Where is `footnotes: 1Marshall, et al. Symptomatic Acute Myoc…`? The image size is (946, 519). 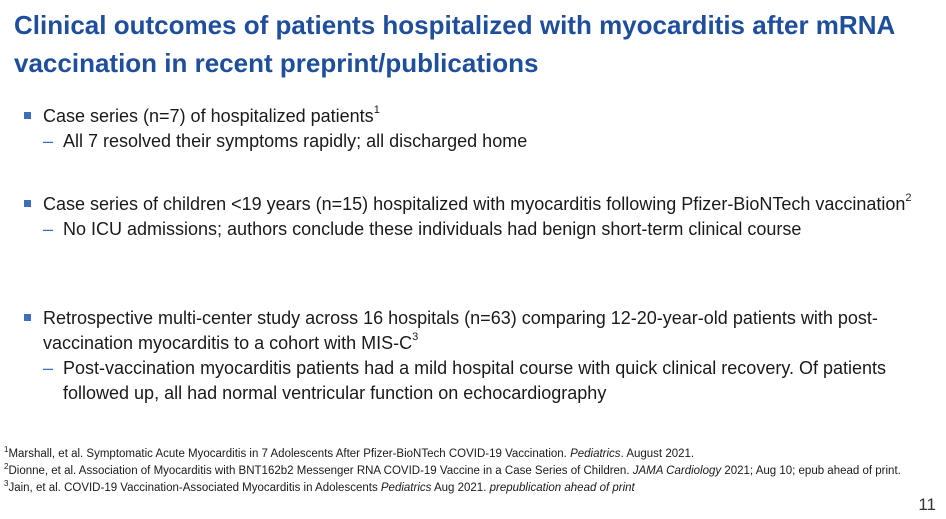 footnotes: 1Marshall, et al. Symptomatic Acute Myoc… is located at coordinates (454, 471).